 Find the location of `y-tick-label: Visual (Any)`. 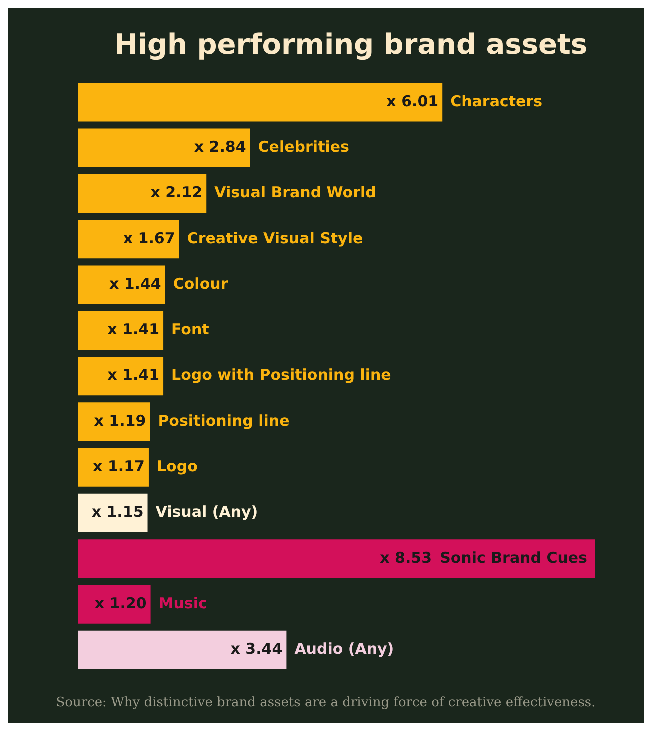

y-tick-label: Visual (Any) is located at coordinates (207, 512).